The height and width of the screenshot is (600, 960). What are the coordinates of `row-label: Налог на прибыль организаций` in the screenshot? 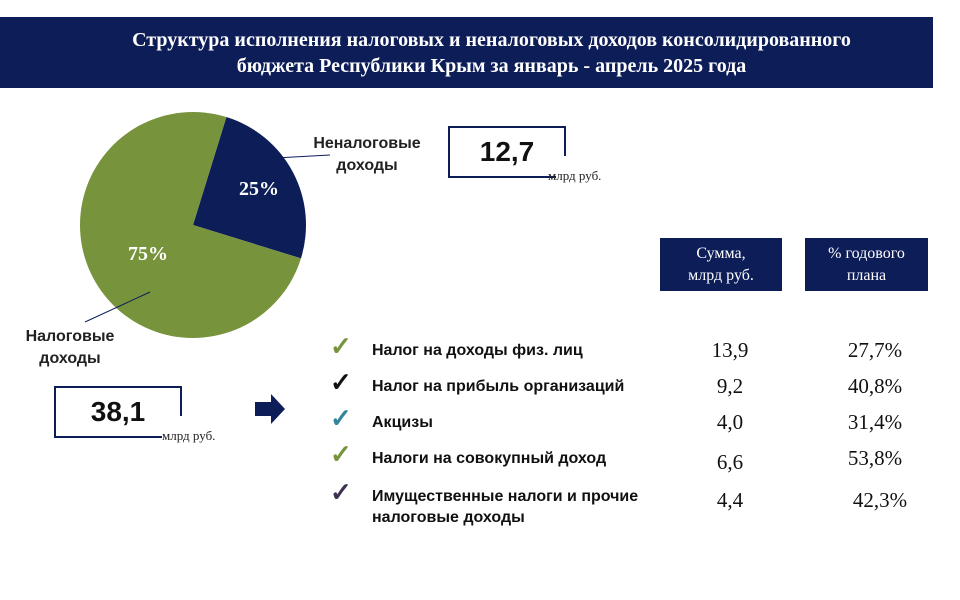 It's located at (498, 386).